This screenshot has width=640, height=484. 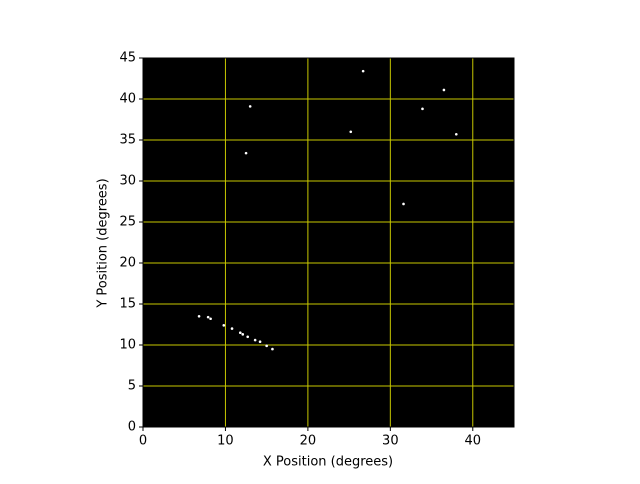 What do you see at coordinates (308, 441) in the screenshot?
I see `x-tick-label: 20` at bounding box center [308, 441].